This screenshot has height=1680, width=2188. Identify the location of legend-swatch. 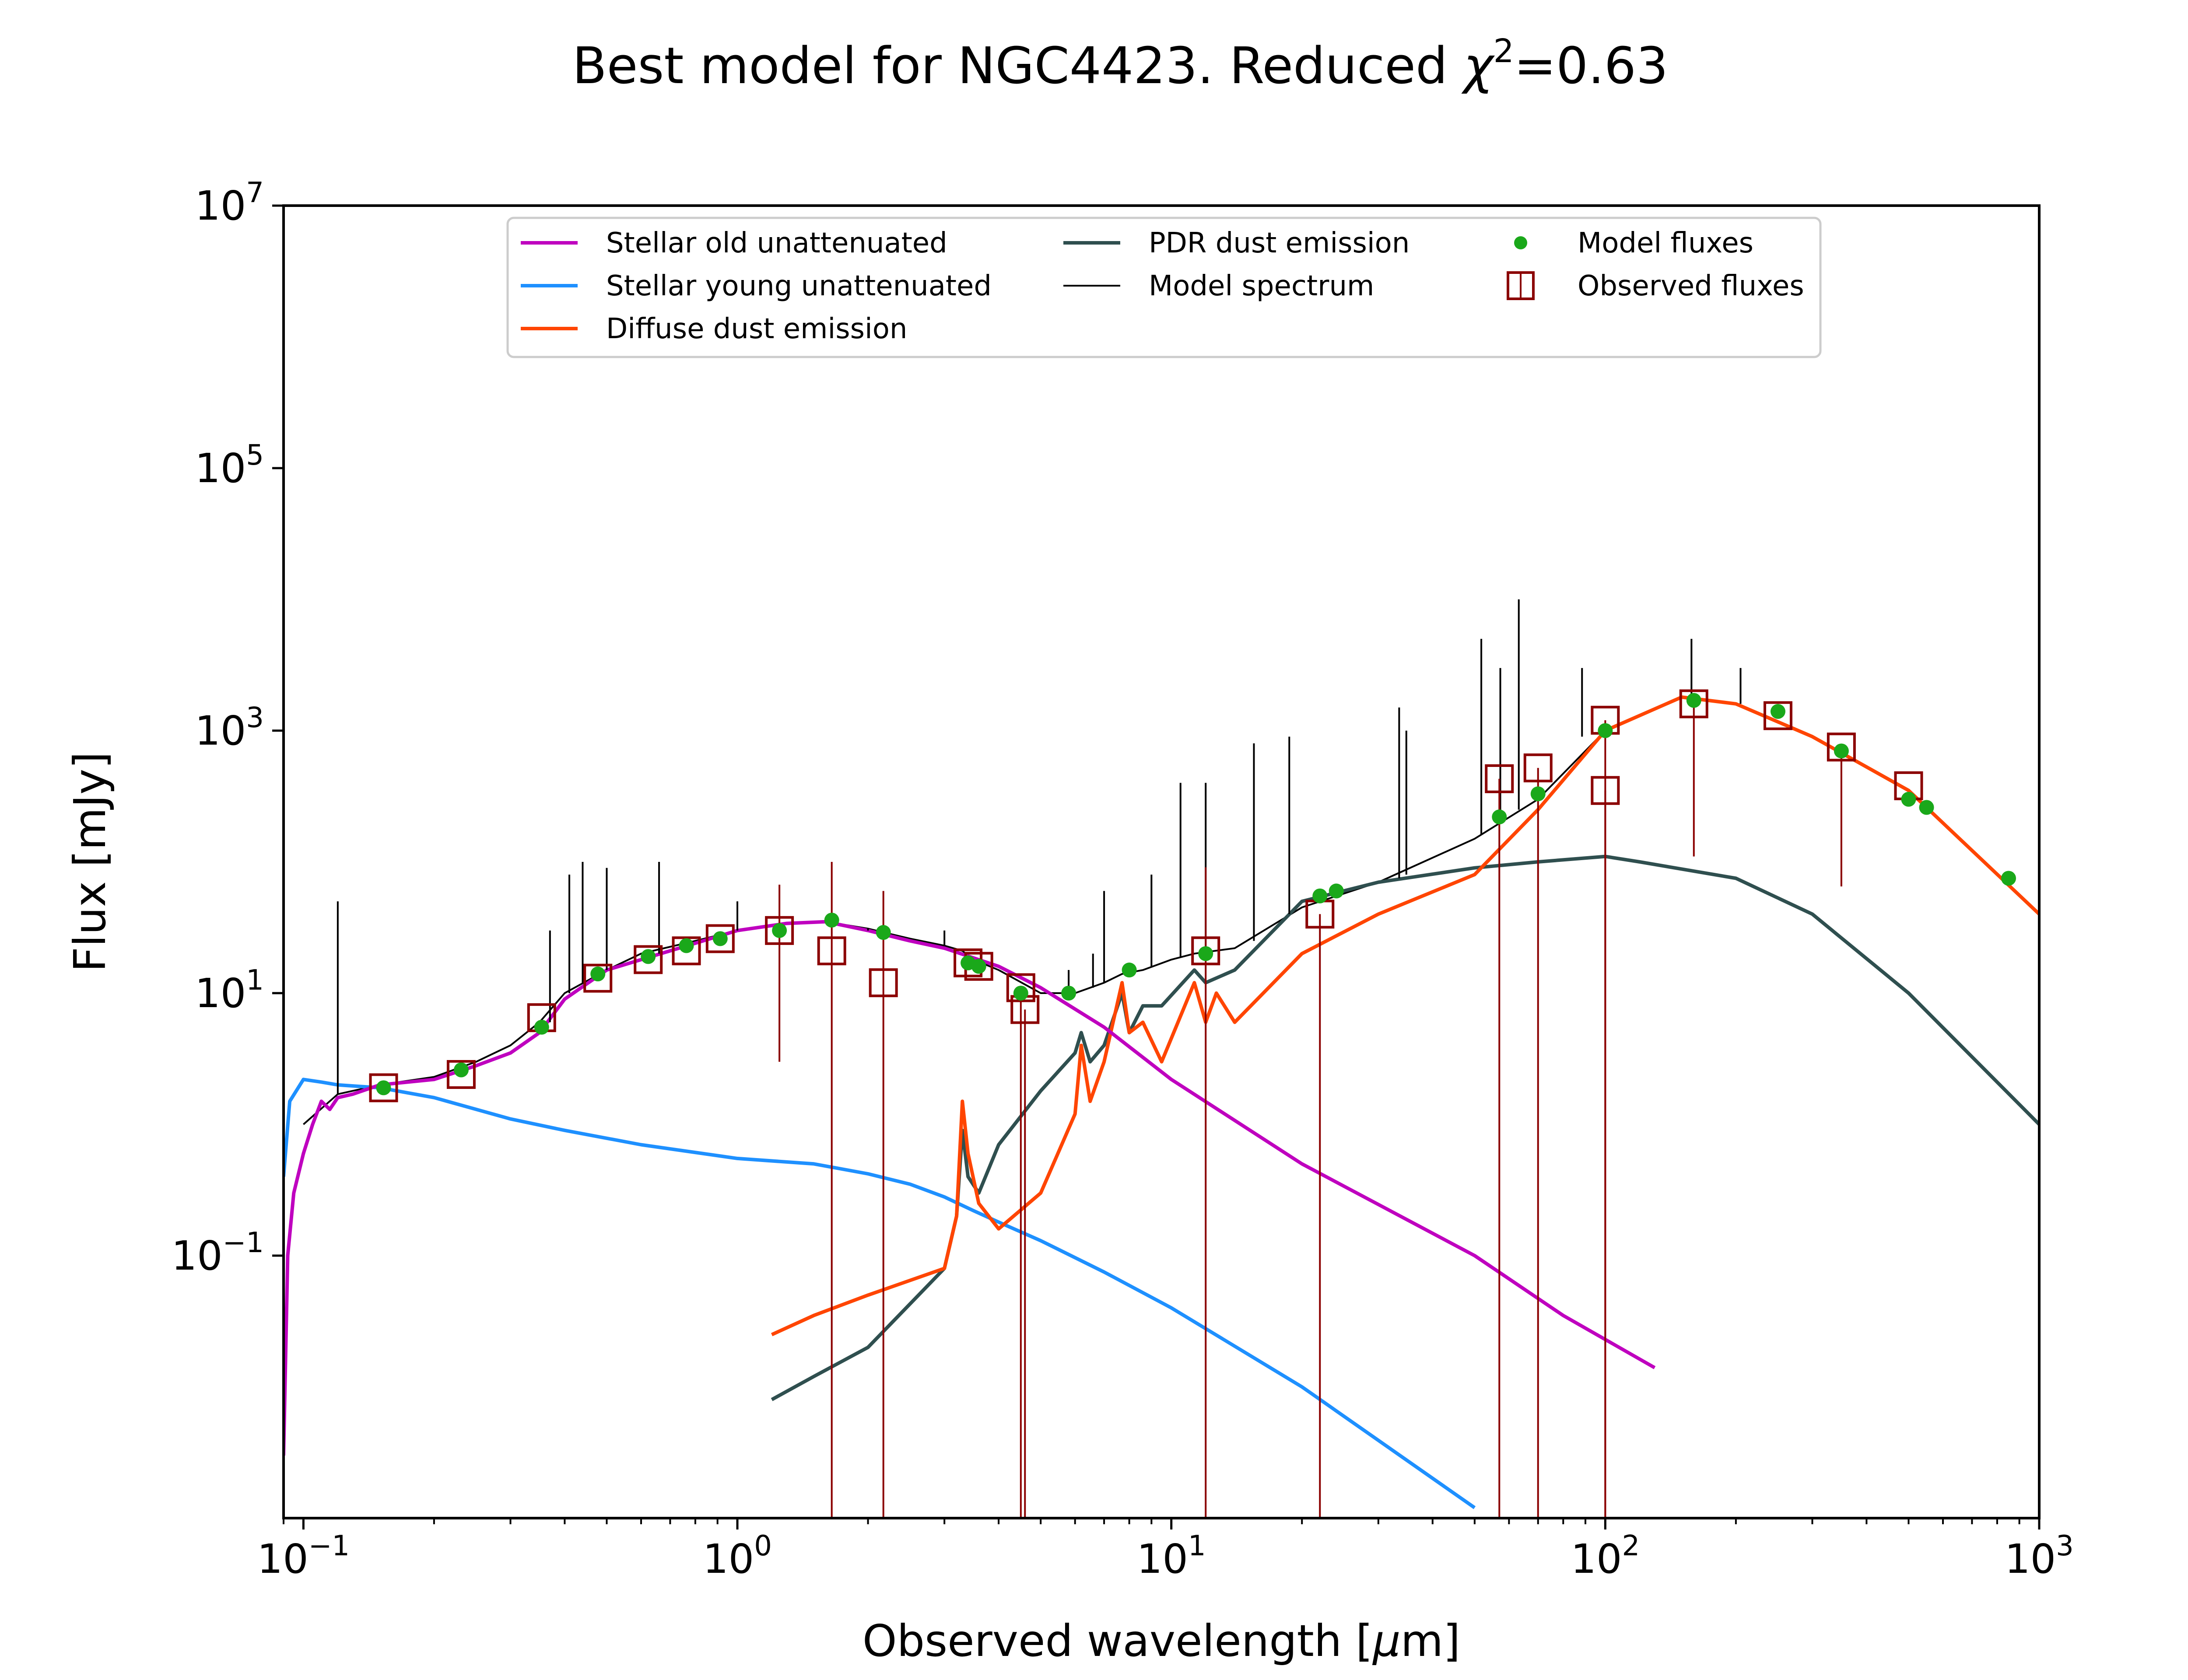
(1521, 242).